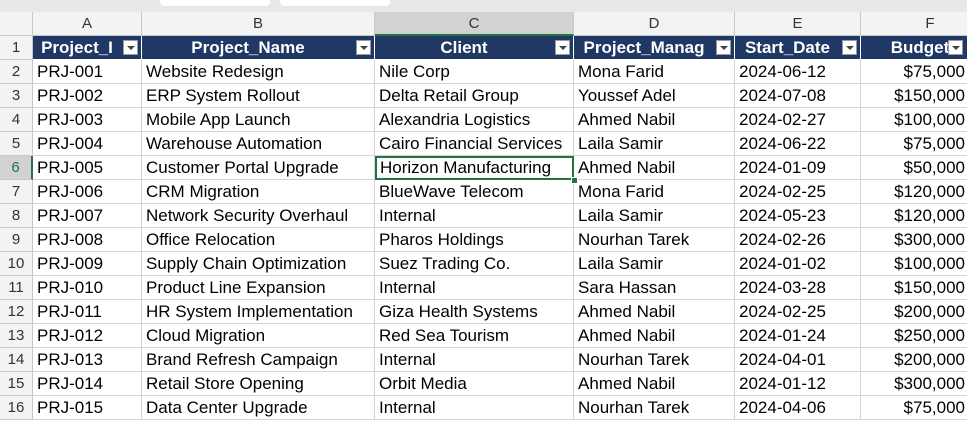 The height and width of the screenshot is (423, 967). Describe the element at coordinates (798, 72) in the screenshot. I see `cell: 2024-06-12` at that location.